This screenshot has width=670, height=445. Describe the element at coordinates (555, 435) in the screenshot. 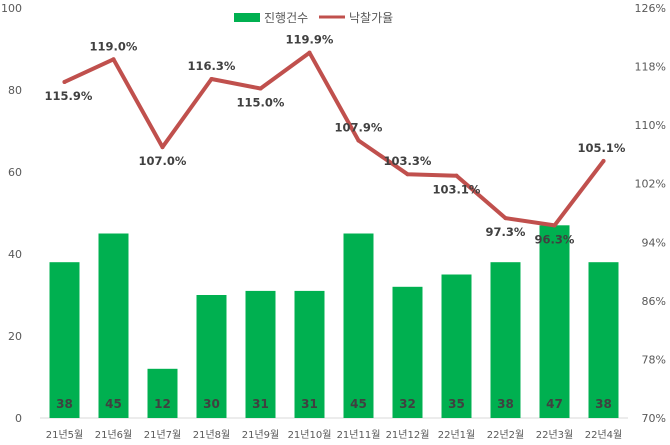

I see `category-label: 22년3월` at that location.